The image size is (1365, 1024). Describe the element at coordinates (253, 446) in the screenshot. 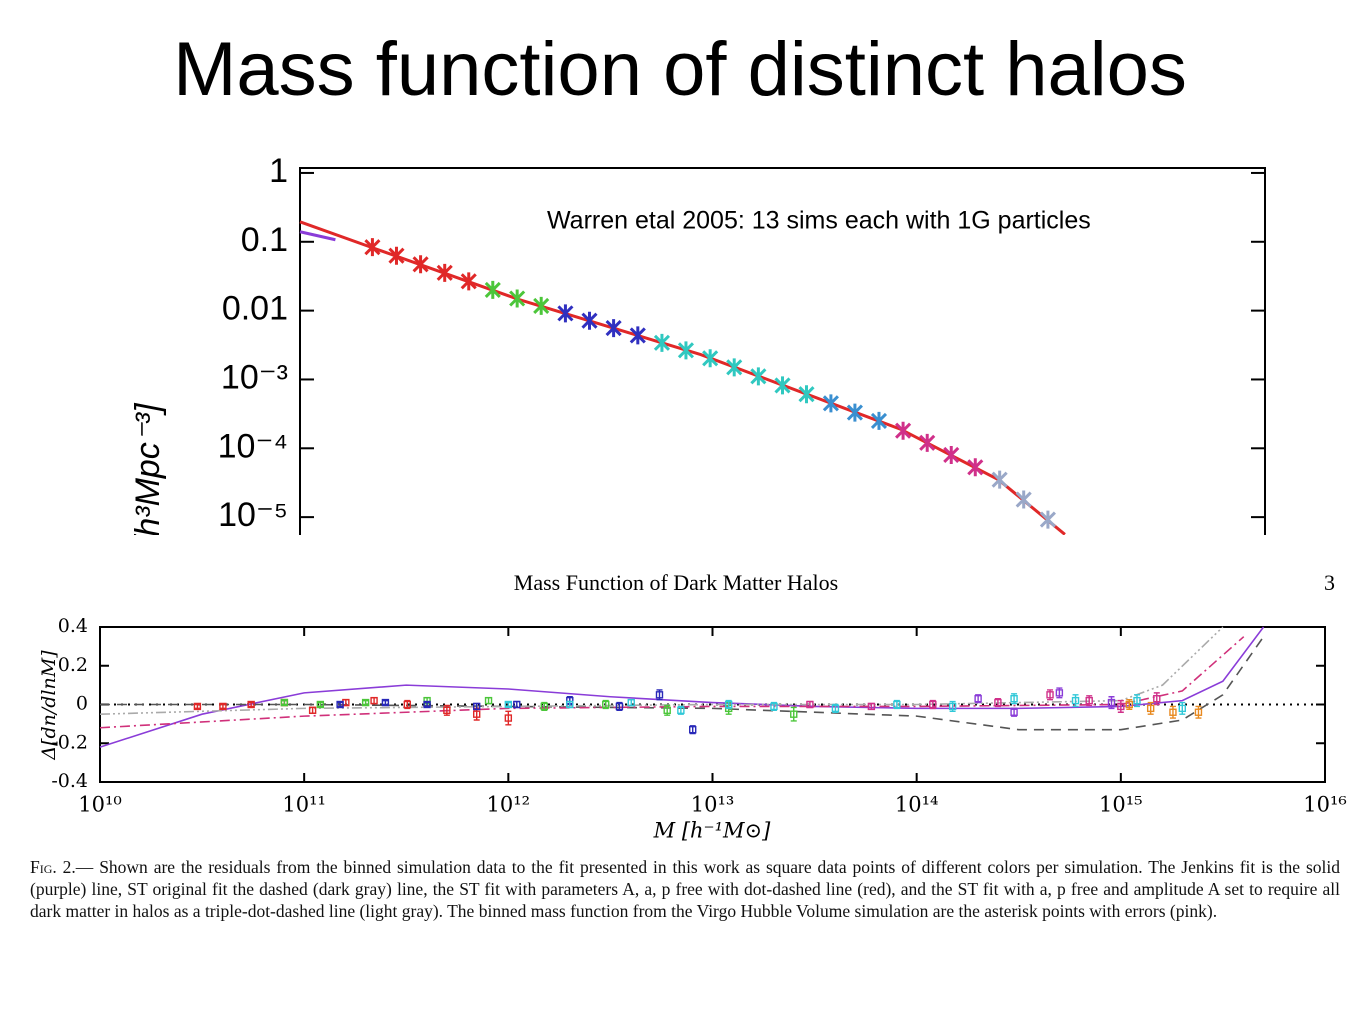

I see `y-tick-label: 10⁻⁴` at that location.